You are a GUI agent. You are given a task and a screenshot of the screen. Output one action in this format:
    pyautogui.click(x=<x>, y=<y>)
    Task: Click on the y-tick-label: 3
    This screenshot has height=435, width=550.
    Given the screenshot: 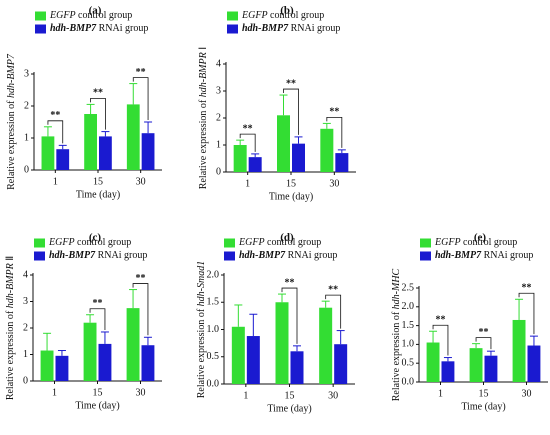 What is the action you would take?
    pyautogui.click(x=218, y=90)
    